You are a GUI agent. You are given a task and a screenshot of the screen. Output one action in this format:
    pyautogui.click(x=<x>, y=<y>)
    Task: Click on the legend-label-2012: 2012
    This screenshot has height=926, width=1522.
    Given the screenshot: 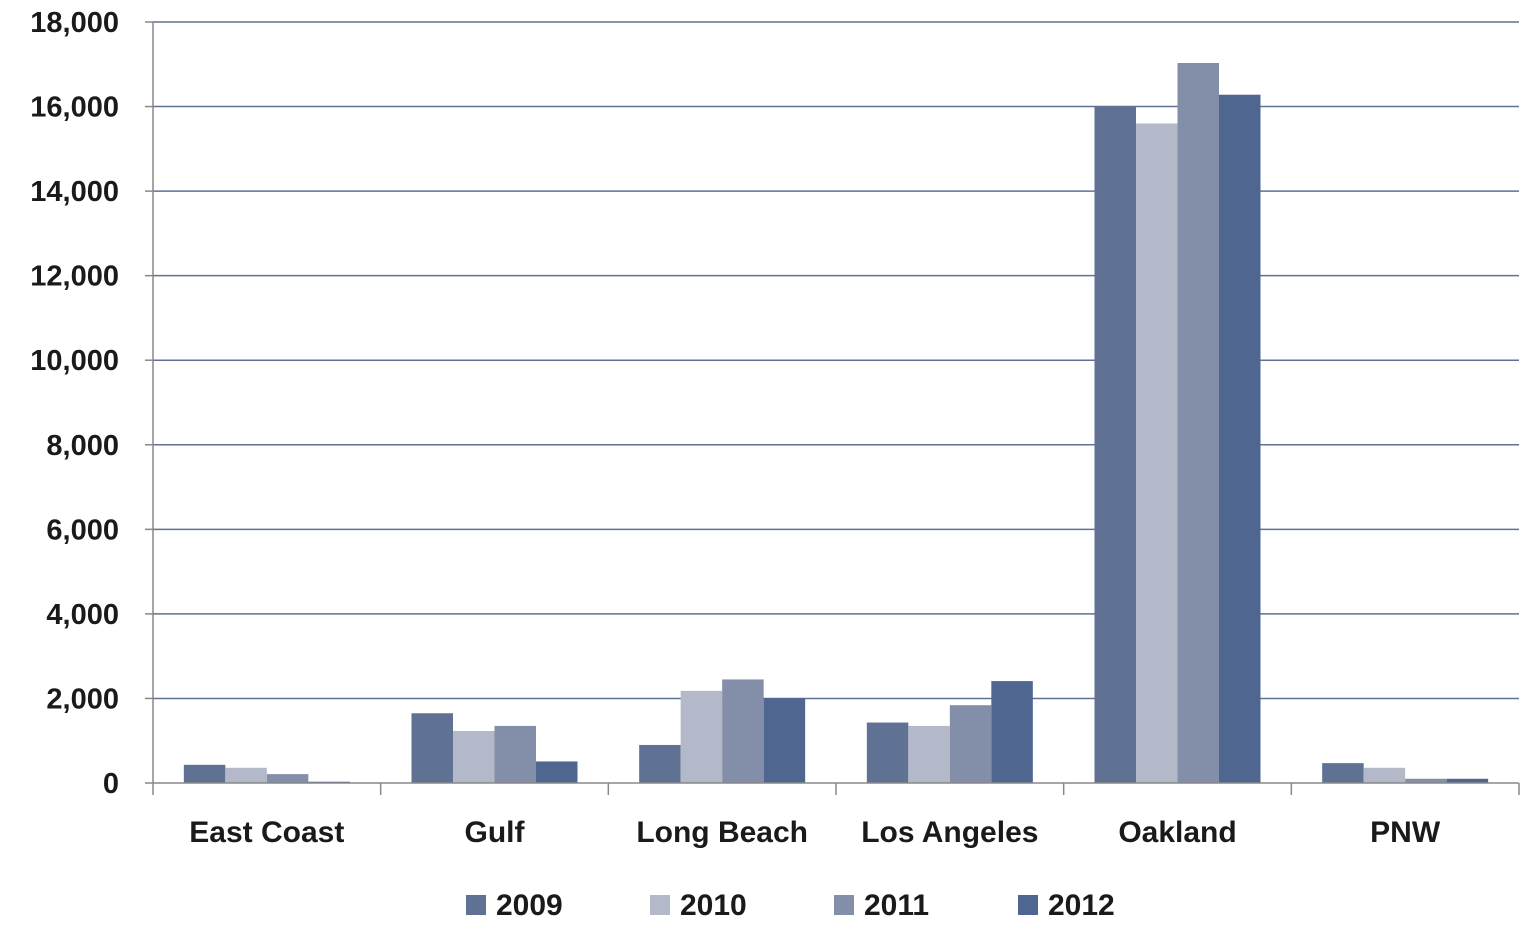 What is the action you would take?
    pyautogui.click(x=1081, y=905)
    